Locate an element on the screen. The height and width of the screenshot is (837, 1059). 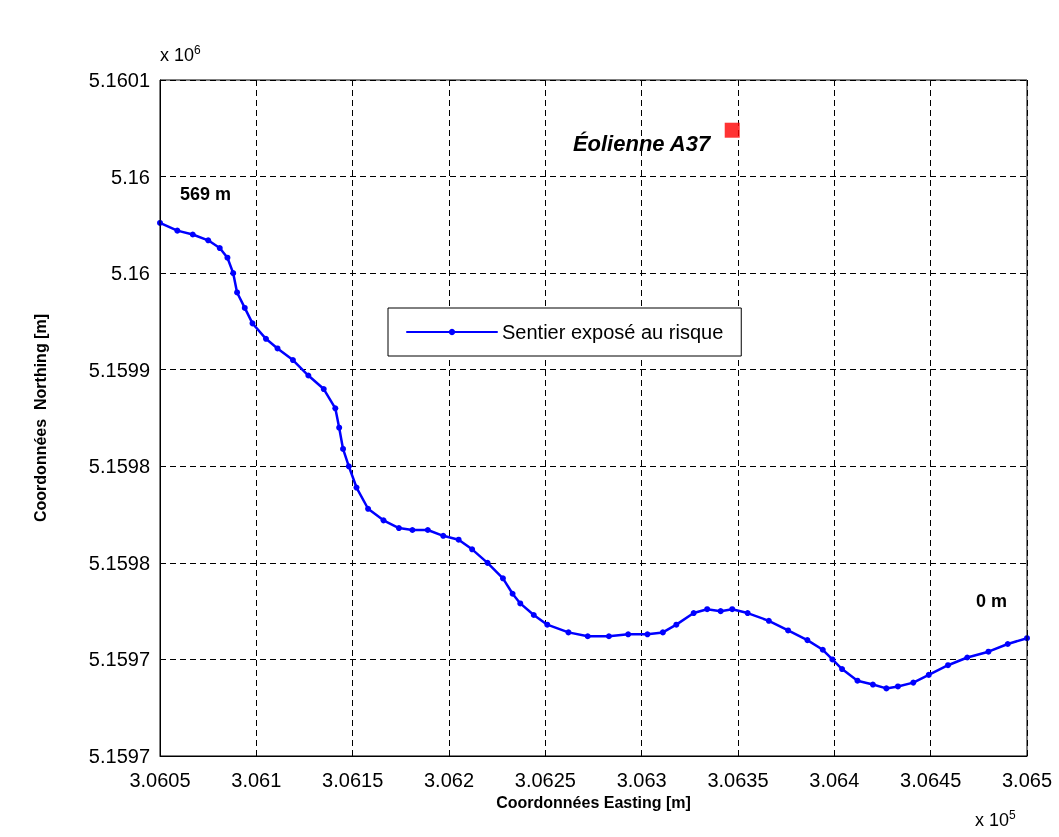
x-tick-label: 3.0645 is located at coordinates (931, 780).